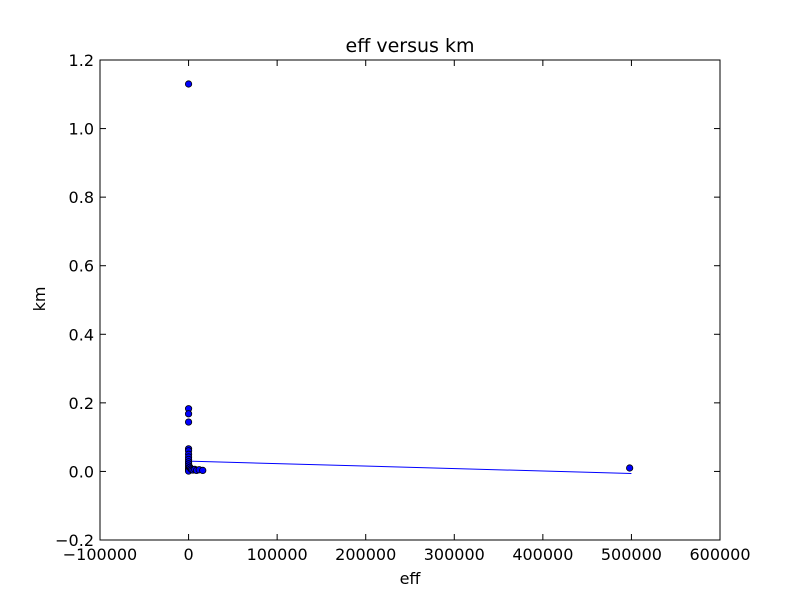 This screenshot has width=800, height=600. What do you see at coordinates (454, 554) in the screenshot?
I see `x-tick-label: 300000` at bounding box center [454, 554].